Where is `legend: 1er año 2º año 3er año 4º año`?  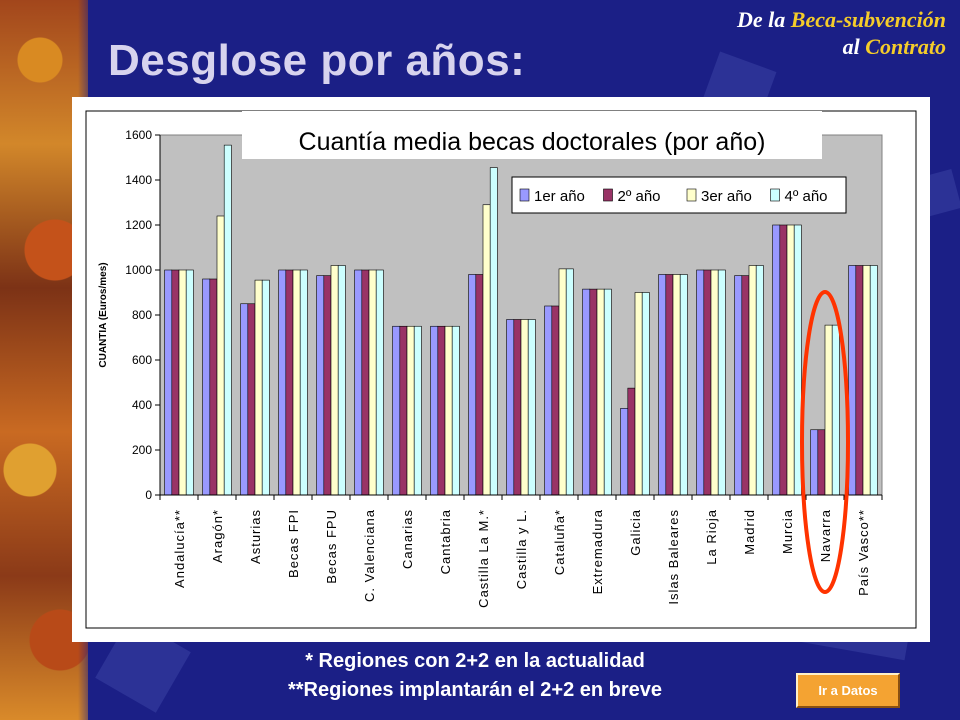
legend: 1er año 2º año 3er año 4º año is located at coordinates (679, 195).